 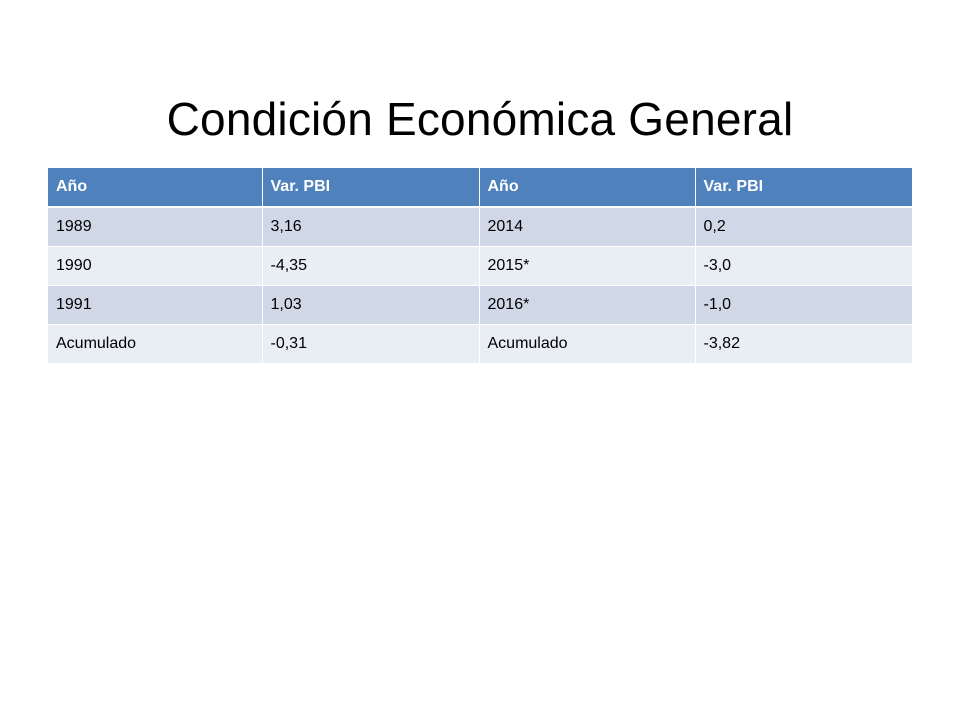 I want to click on table-header-row: Año Var. PBI Año Var. PBI, so click(x=480, y=188).